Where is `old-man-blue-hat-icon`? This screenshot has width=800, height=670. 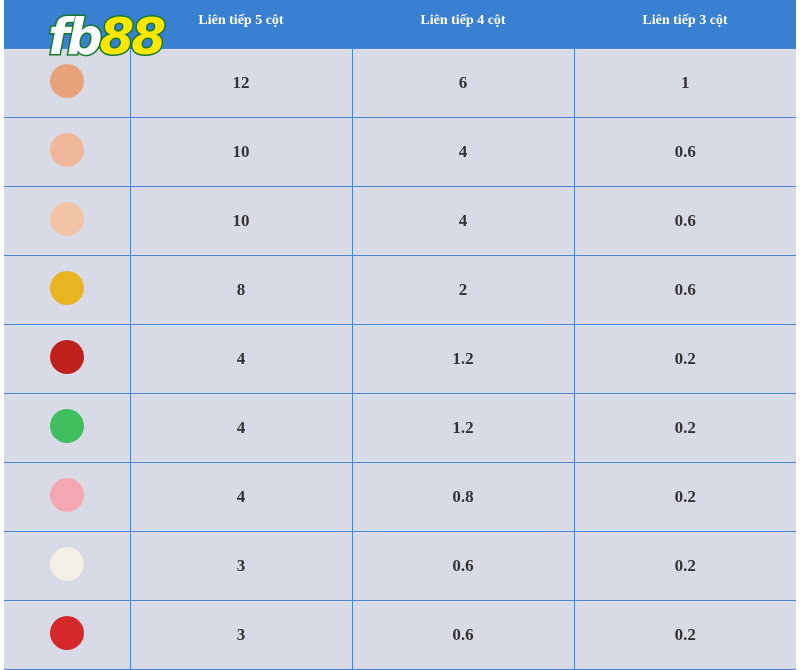
old-man-blue-hat-icon is located at coordinates (66, 218).